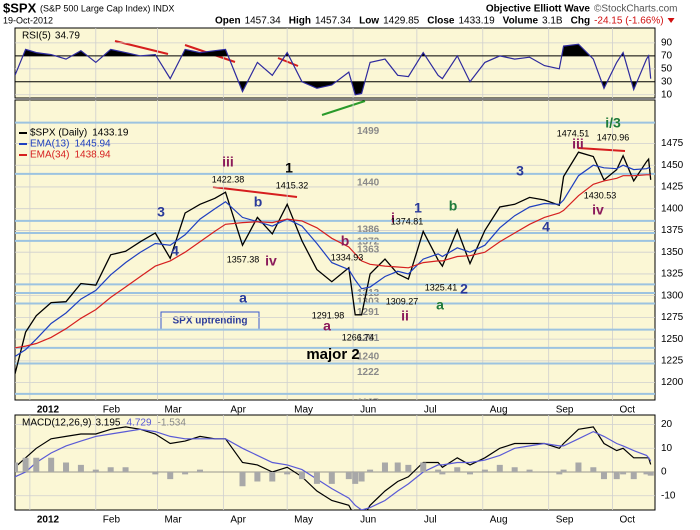  I want to click on down-arrow, so click(671, 20).